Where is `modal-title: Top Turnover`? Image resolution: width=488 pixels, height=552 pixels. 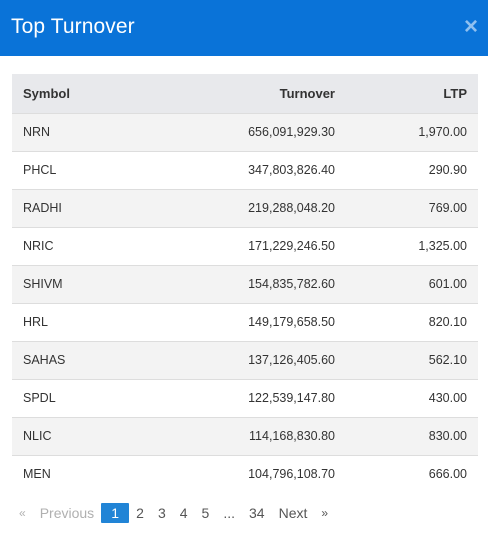 modal-title: Top Turnover is located at coordinates (73, 26).